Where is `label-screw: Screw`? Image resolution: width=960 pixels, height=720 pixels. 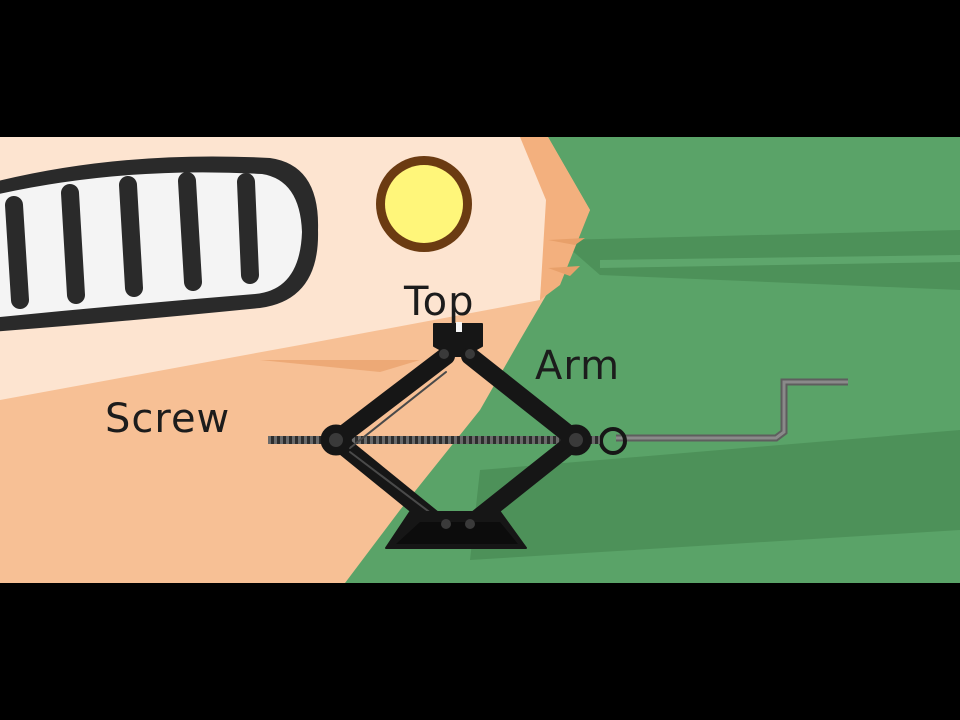
label-screw: Screw is located at coordinates (168, 419).